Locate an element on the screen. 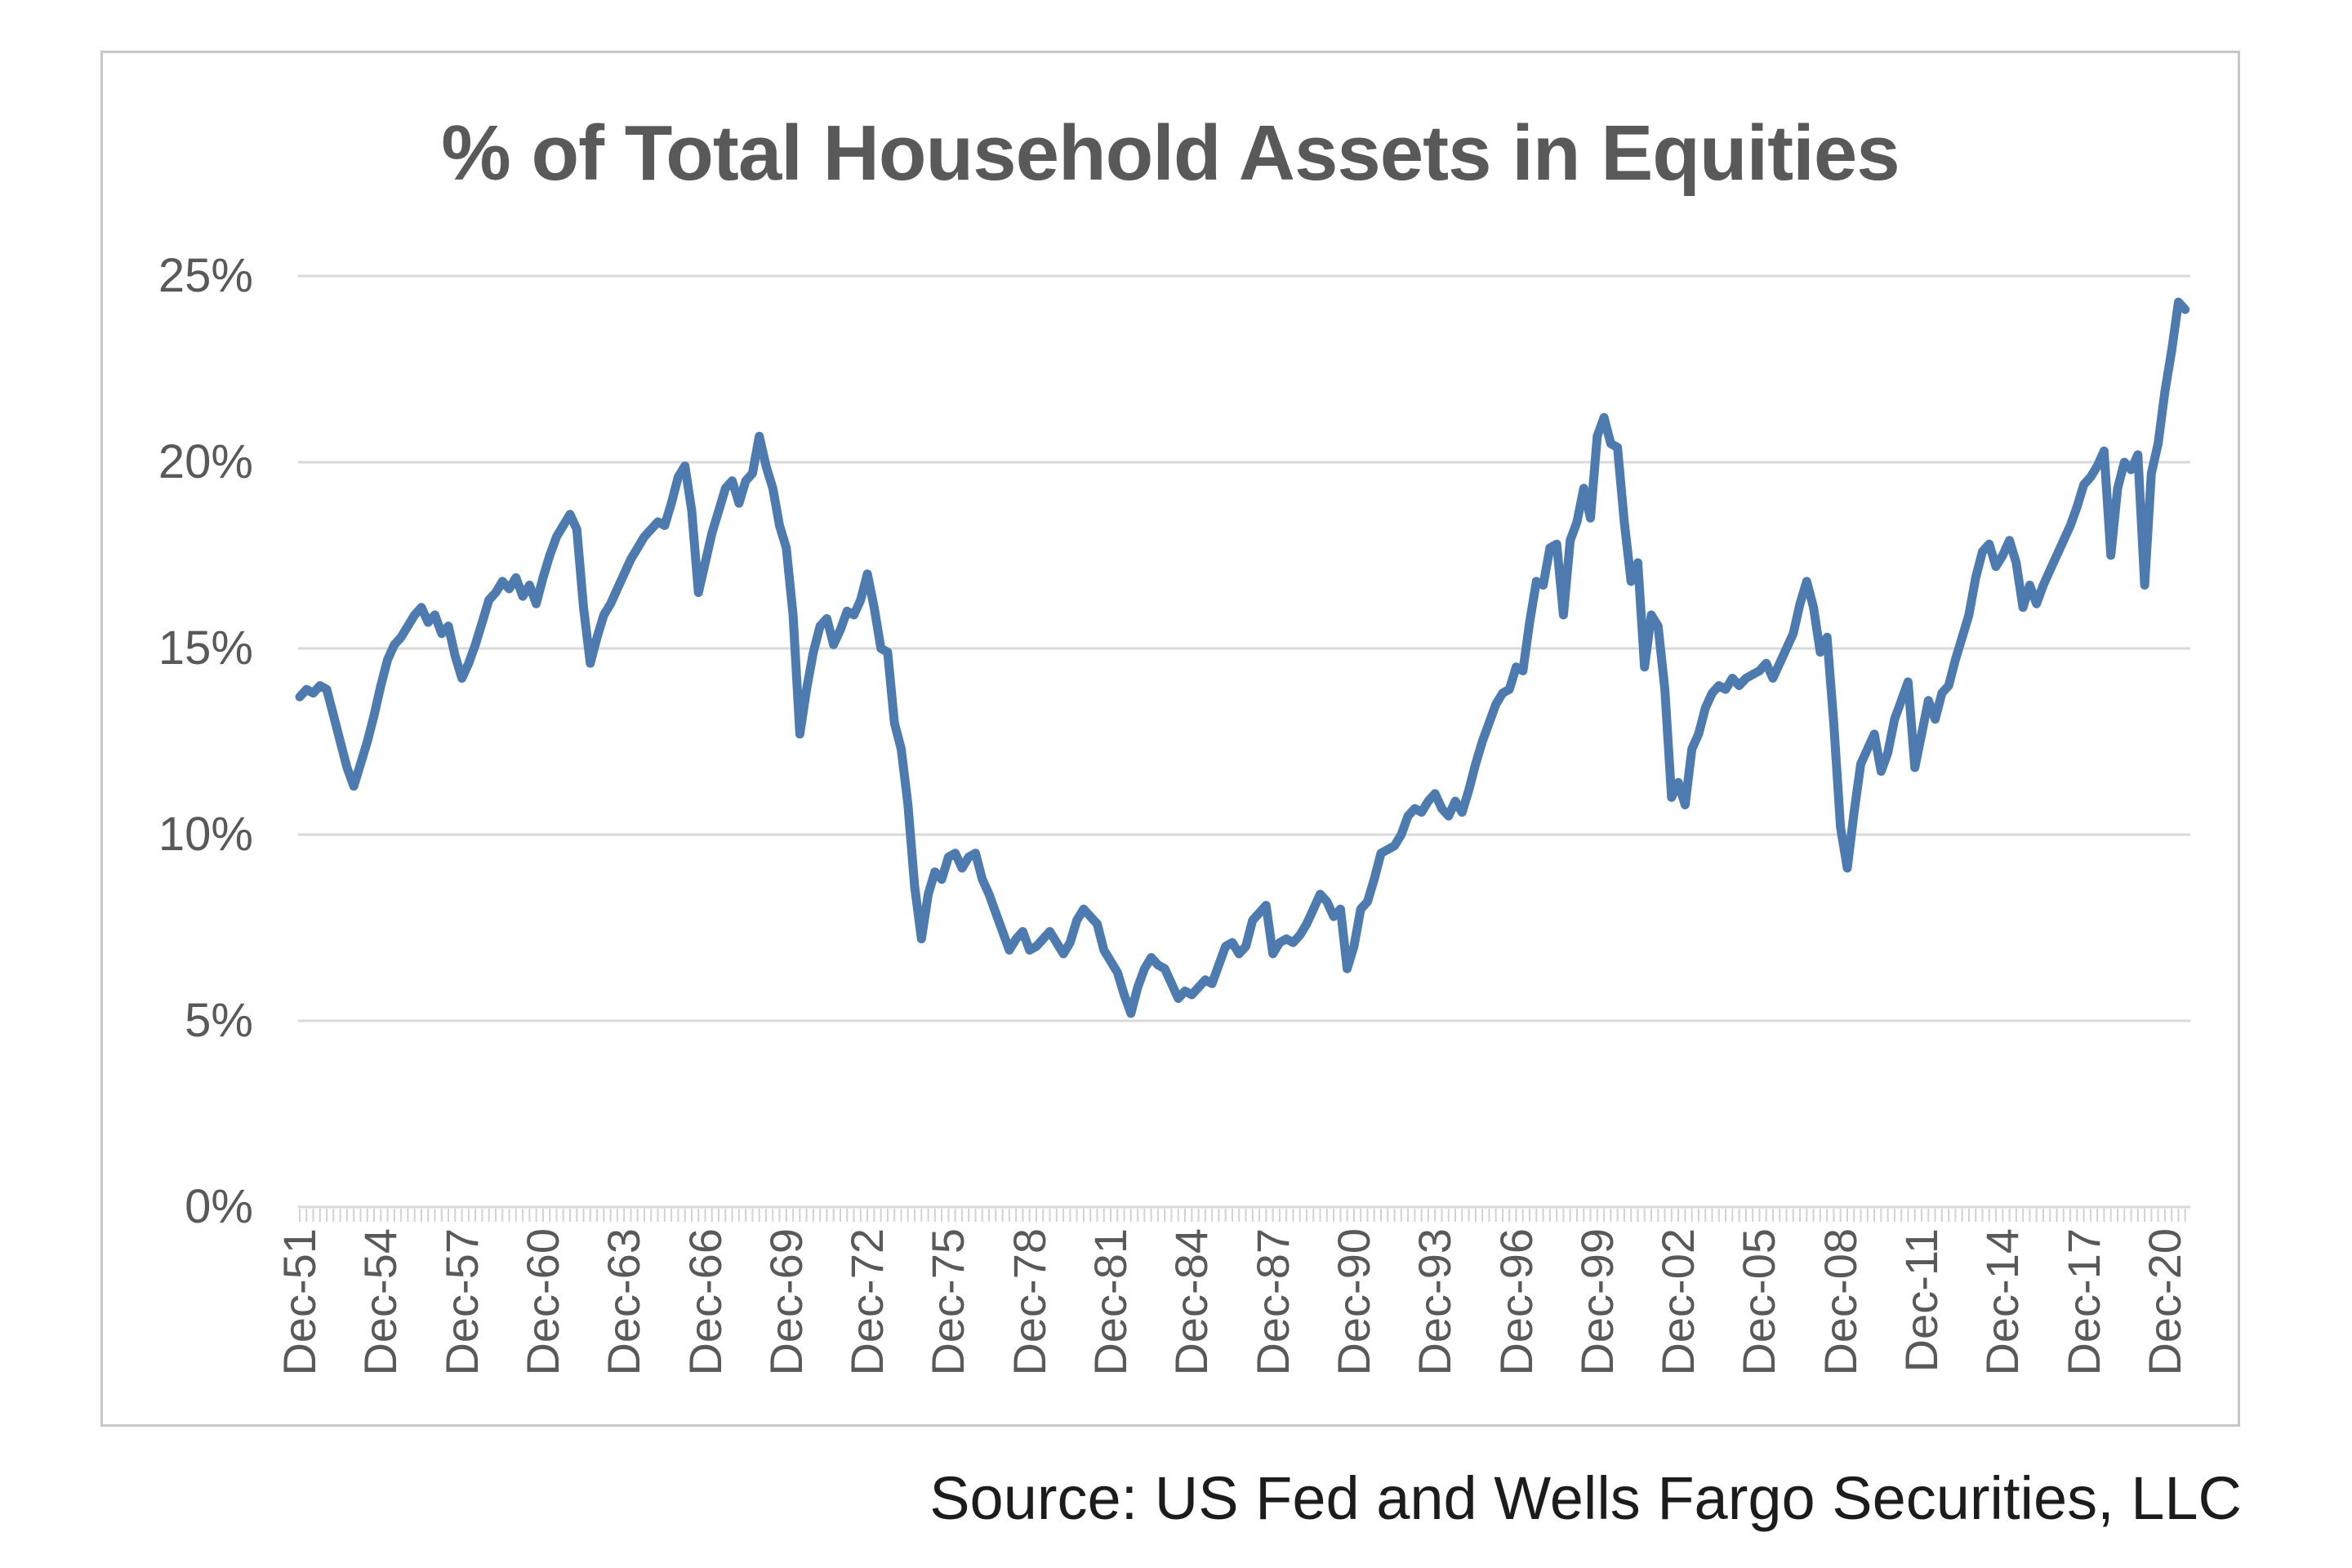  y-tick-label: 5% is located at coordinates (219, 1021).